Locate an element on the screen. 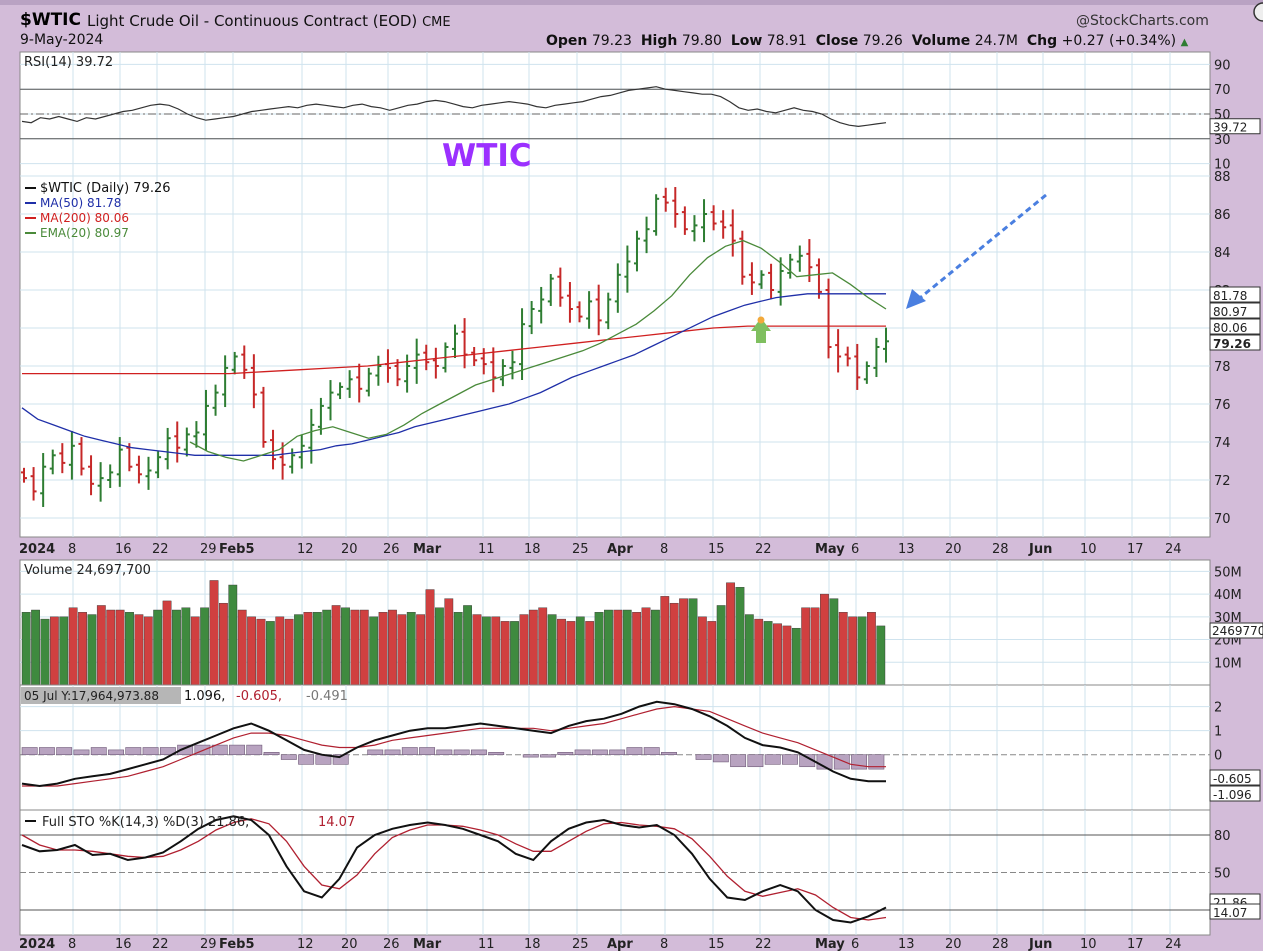 This screenshot has width=1263, height=951. close-value: 79.26 is located at coordinates (882, 41).